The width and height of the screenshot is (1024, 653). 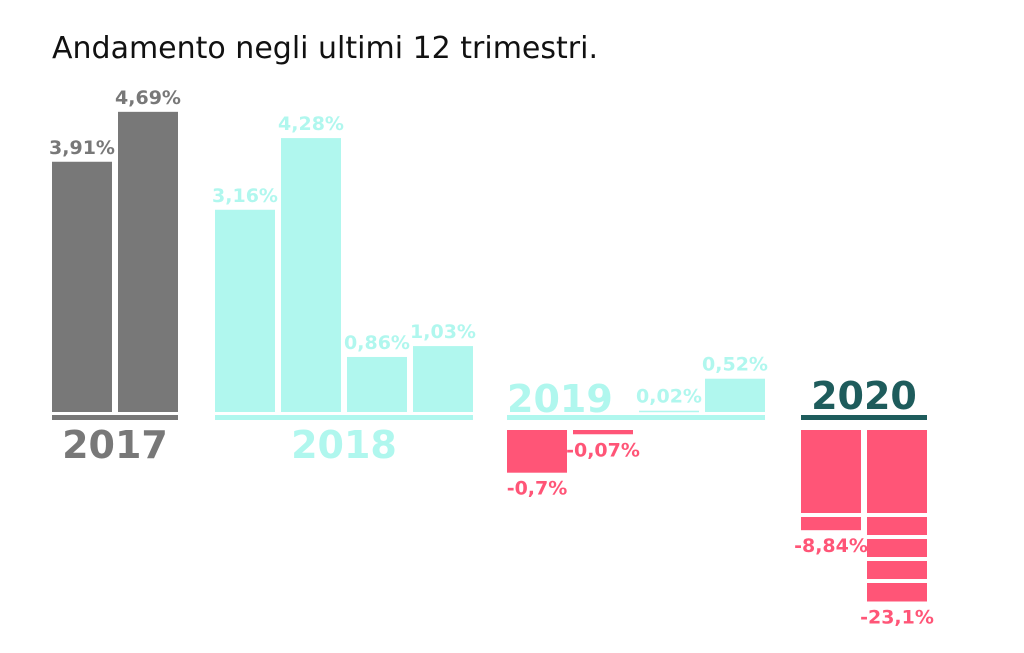 What do you see at coordinates (377, 343) in the screenshot?
I see `value-label: 0,86%` at bounding box center [377, 343].